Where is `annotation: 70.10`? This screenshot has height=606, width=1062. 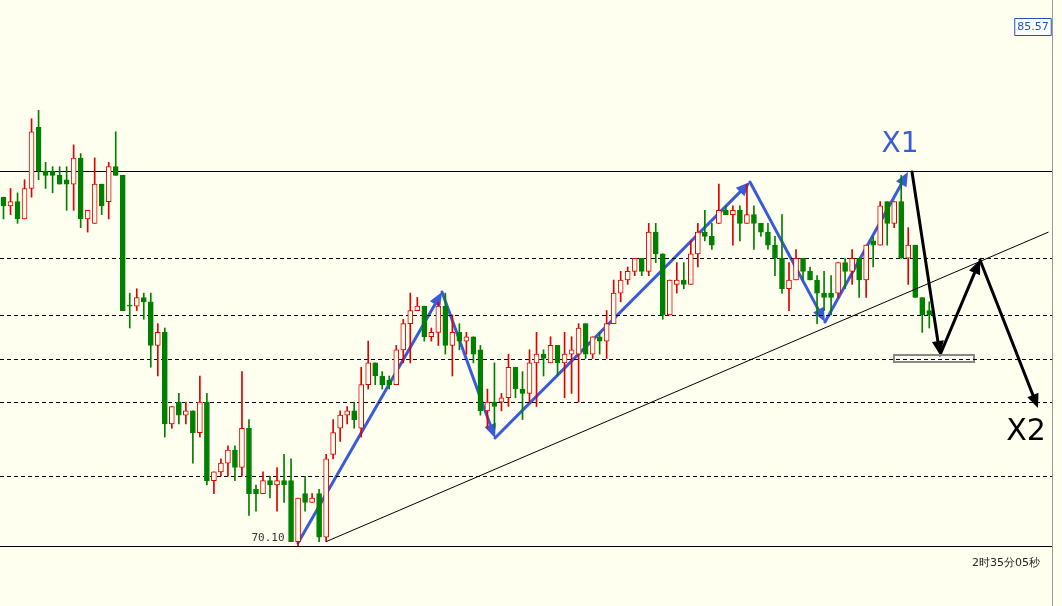
annotation: 70.10 is located at coordinates (268, 537).